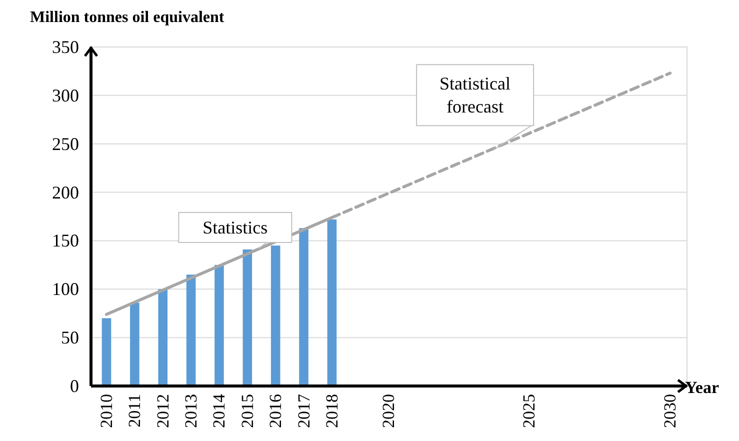 The width and height of the screenshot is (739, 441). I want to click on y-tick-label: 200, so click(65, 192).